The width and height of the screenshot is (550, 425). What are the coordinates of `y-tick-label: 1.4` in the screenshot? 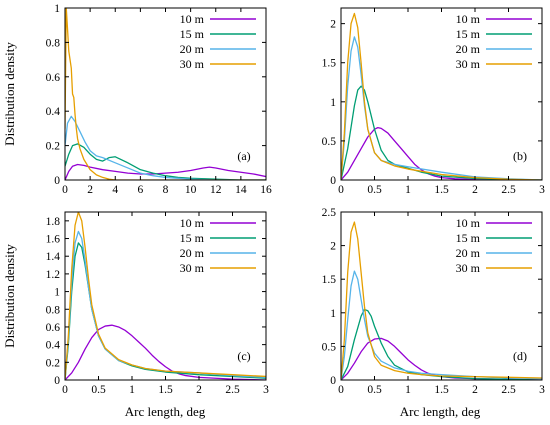 It's located at (53, 257).